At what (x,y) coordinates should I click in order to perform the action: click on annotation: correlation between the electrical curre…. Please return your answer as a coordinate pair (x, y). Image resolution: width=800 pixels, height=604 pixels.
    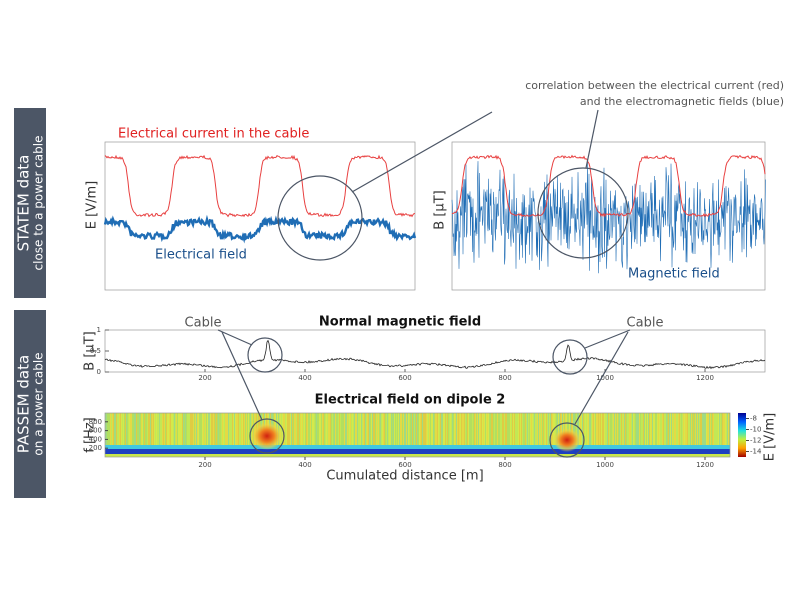
    Looking at the image, I should click on (654, 85).